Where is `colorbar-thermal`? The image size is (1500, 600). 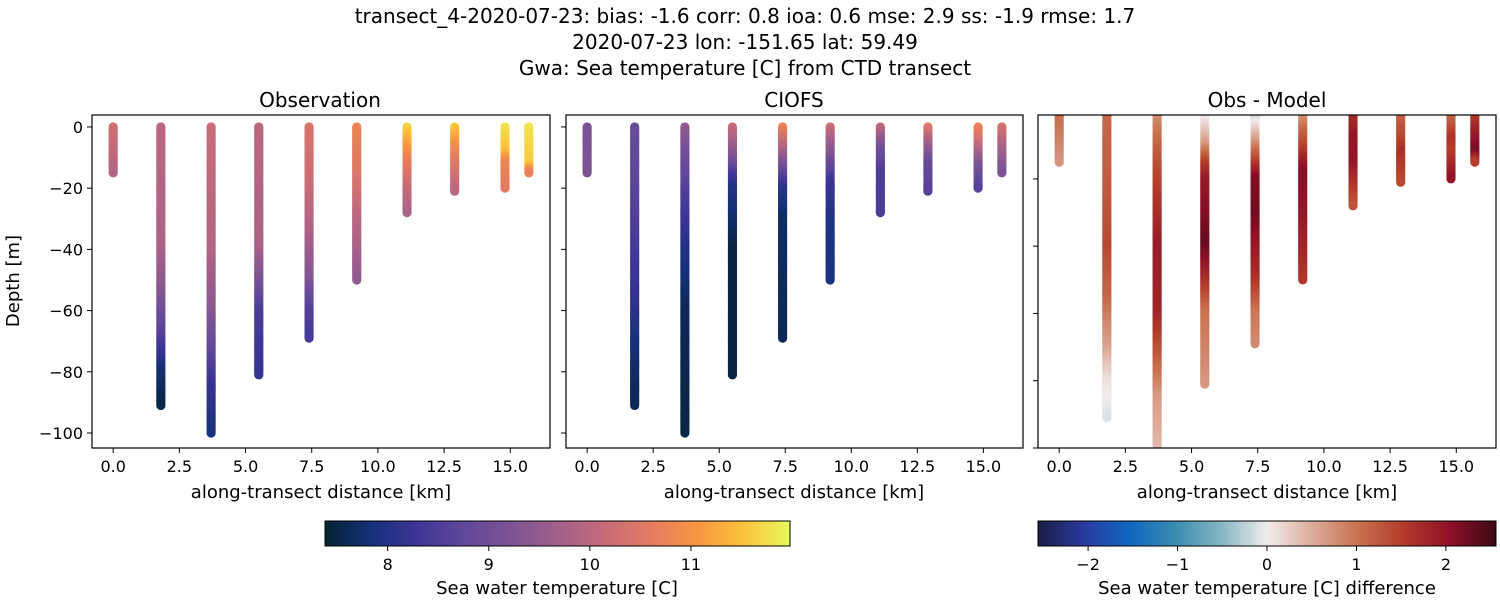
colorbar-thermal is located at coordinates (557, 533).